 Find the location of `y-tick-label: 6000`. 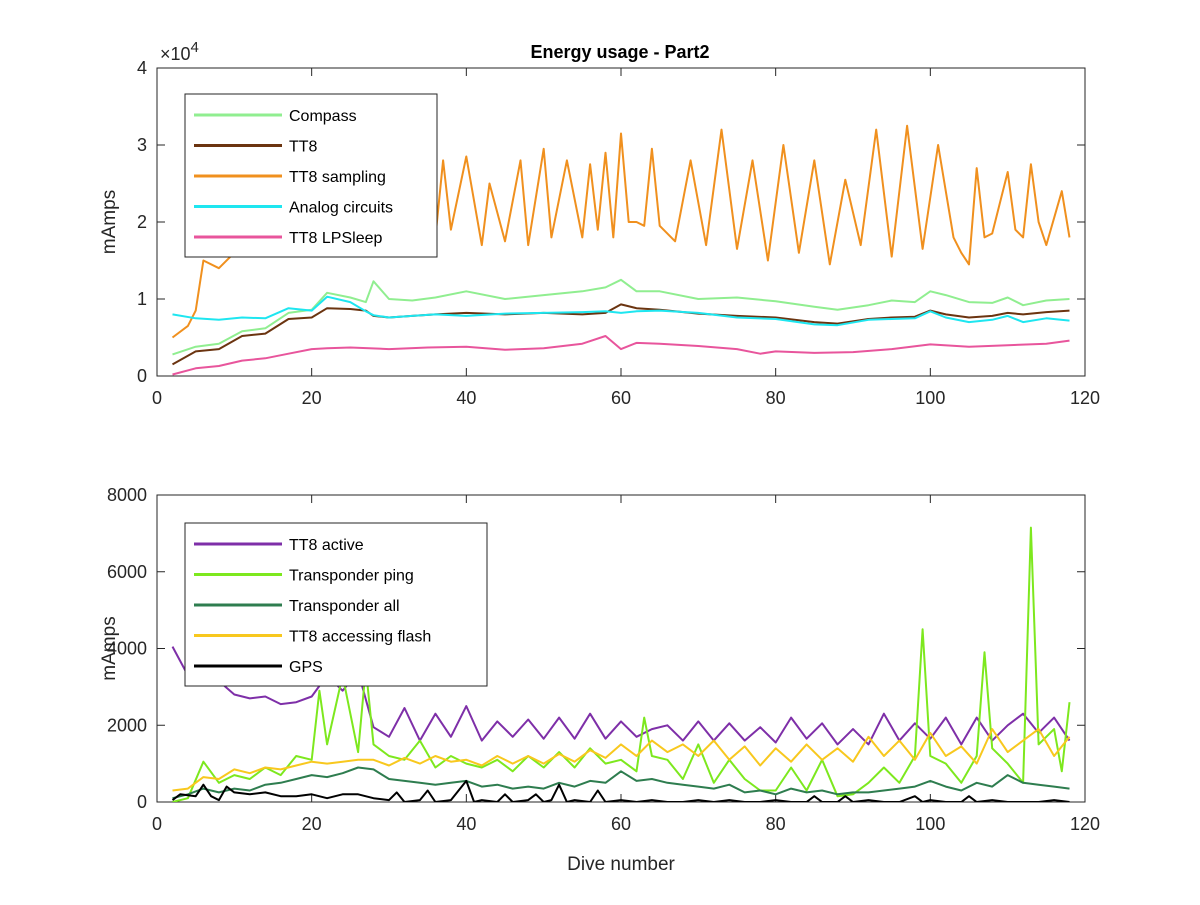

y-tick-label: 6000 is located at coordinates (127, 572).